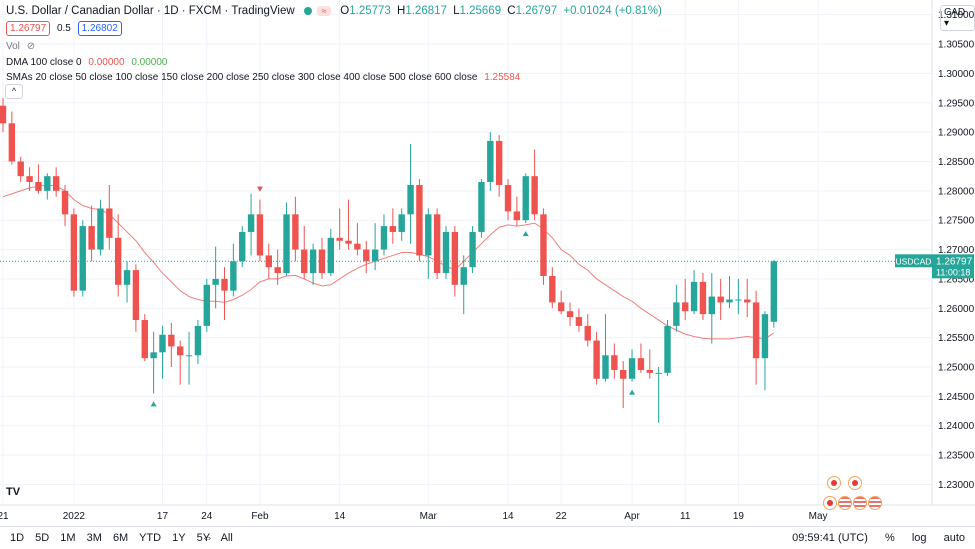 Image resolution: width=975 pixels, height=549 pixels. What do you see at coordinates (28, 28) in the screenshot?
I see `bid-box: 1.26797` at bounding box center [28, 28].